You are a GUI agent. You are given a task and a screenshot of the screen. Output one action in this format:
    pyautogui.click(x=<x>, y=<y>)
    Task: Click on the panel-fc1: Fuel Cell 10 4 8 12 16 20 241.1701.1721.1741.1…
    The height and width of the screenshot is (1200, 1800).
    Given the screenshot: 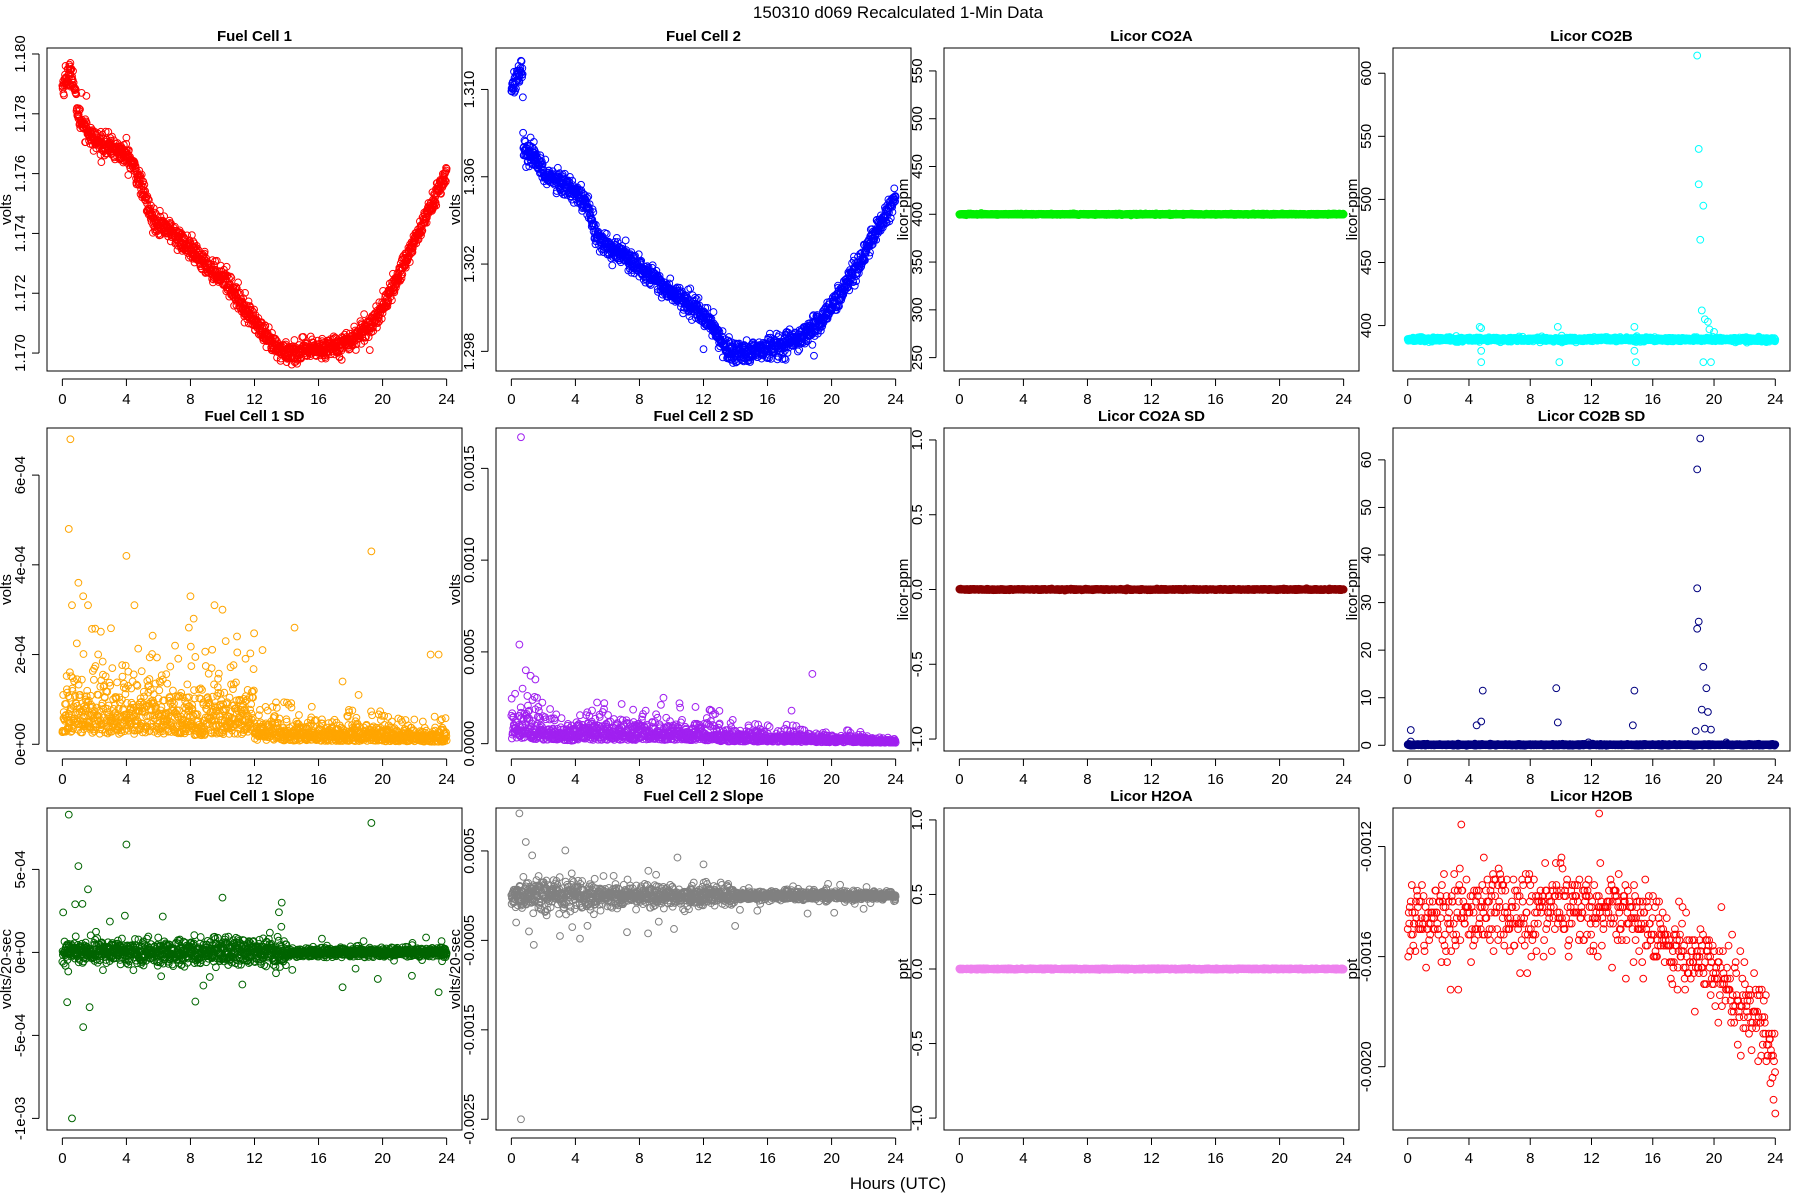 What is the action you would take?
    pyautogui.click(x=231, y=218)
    